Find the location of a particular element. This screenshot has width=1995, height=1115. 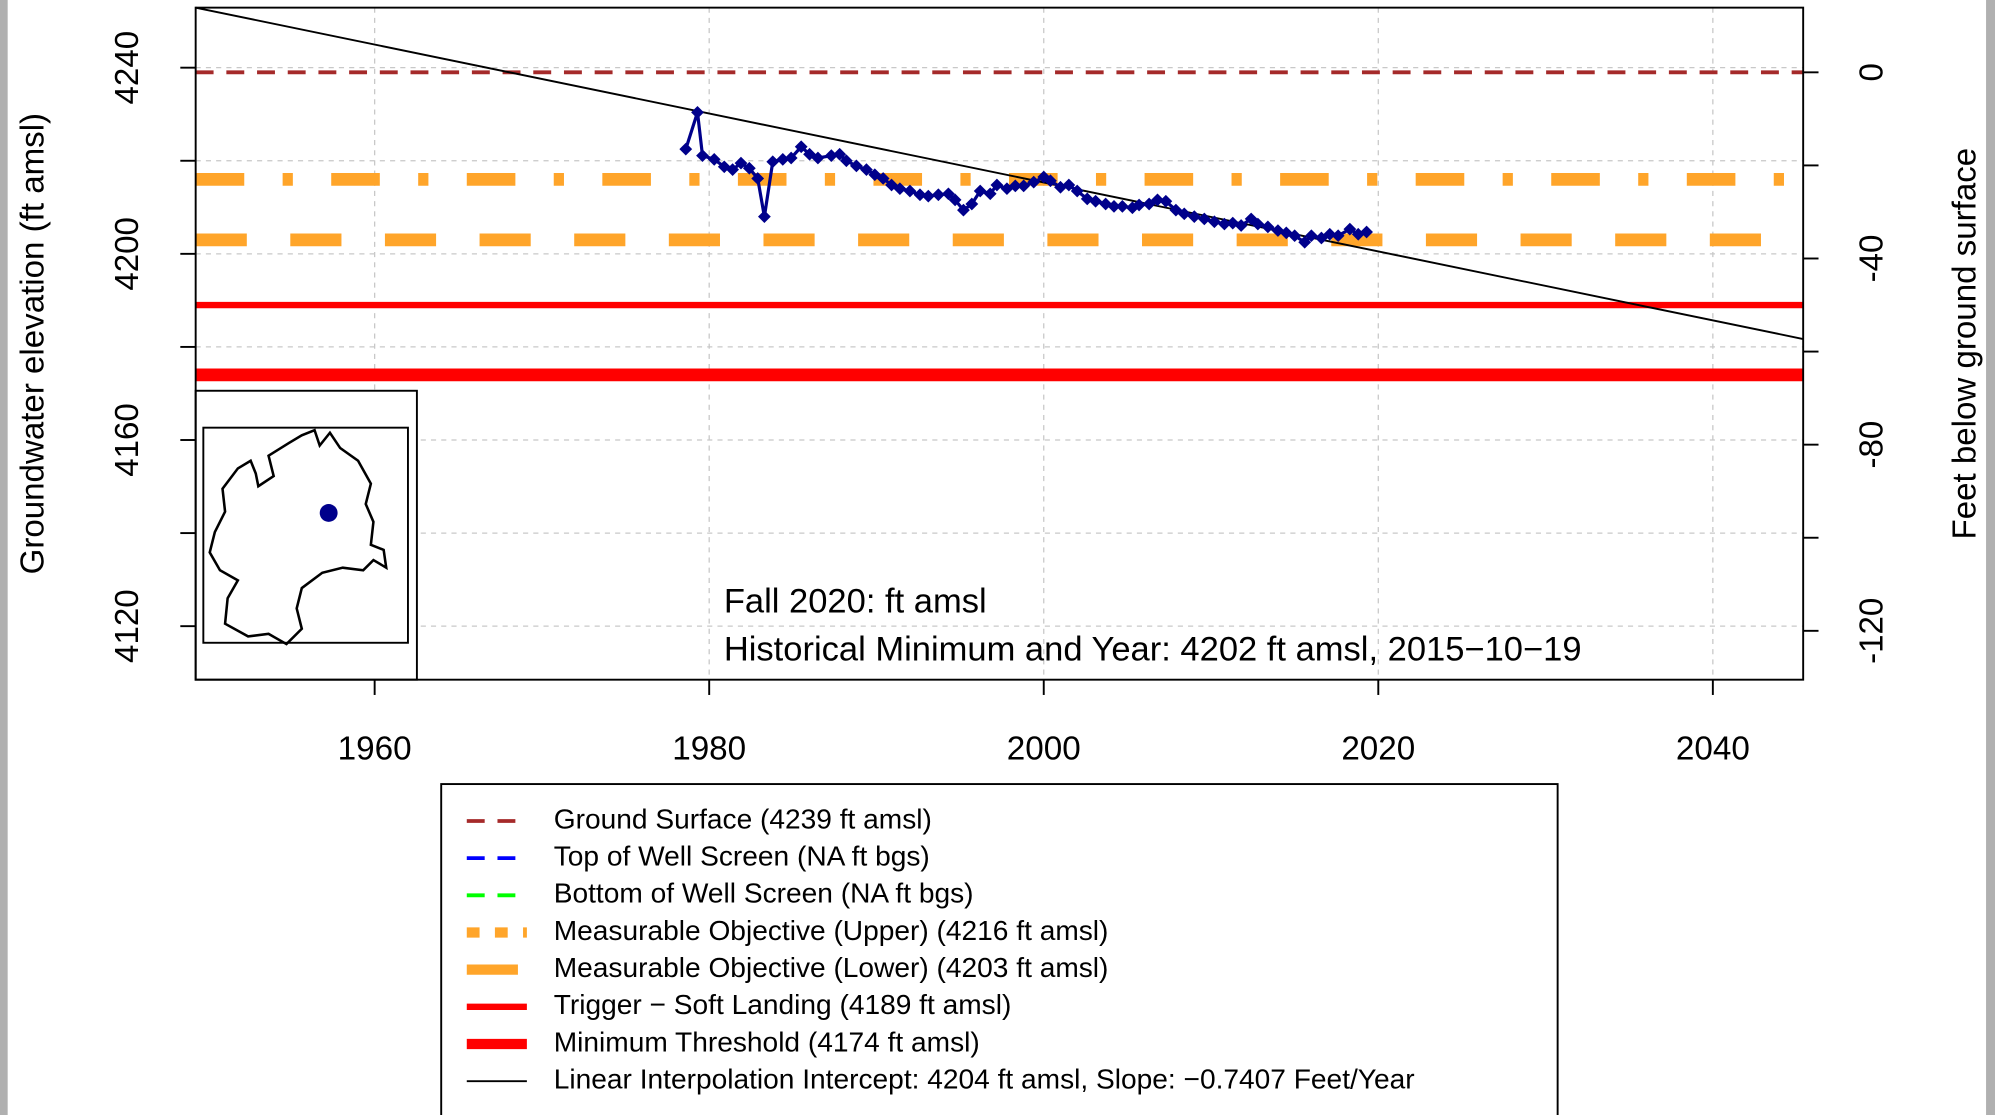

inset-box is located at coordinates (305, 535).